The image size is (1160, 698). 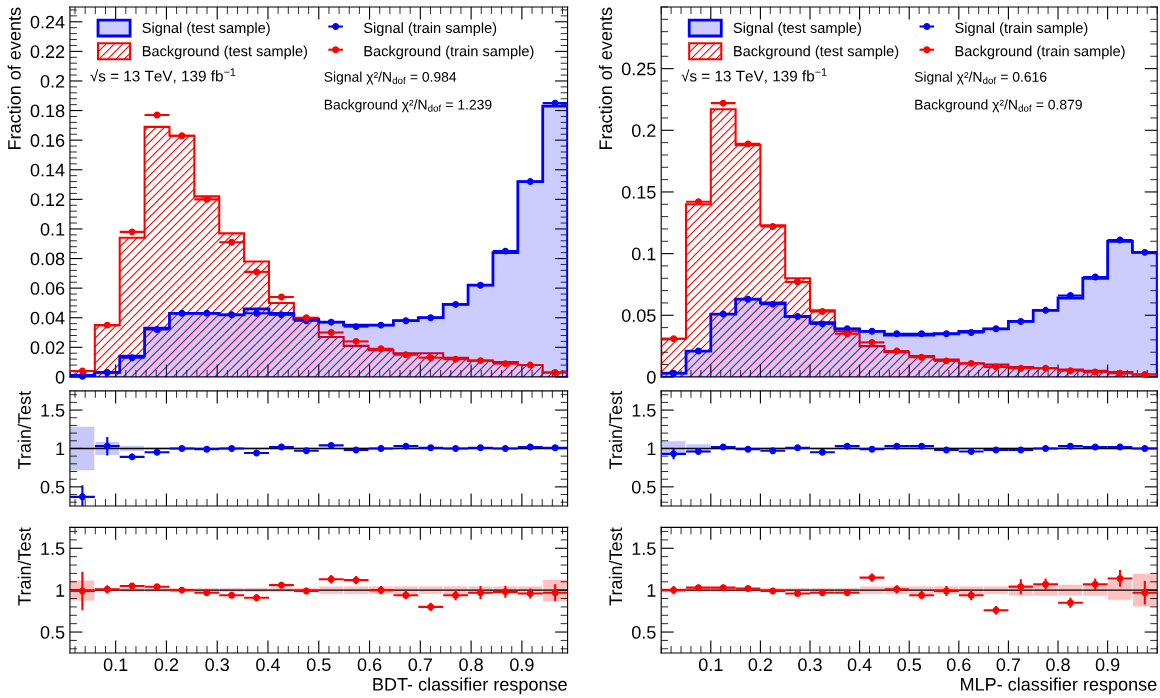 What do you see at coordinates (980, 78) in the screenshot?
I see `annotation: Signal χ²/N$_{dof}$ = 0.616` at bounding box center [980, 78].